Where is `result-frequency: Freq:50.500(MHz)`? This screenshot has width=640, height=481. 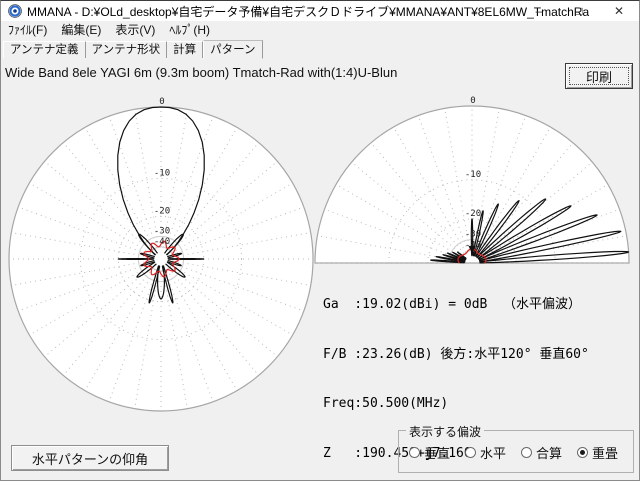
result-frequency: Freq:50.500(MHz) is located at coordinates (386, 403).